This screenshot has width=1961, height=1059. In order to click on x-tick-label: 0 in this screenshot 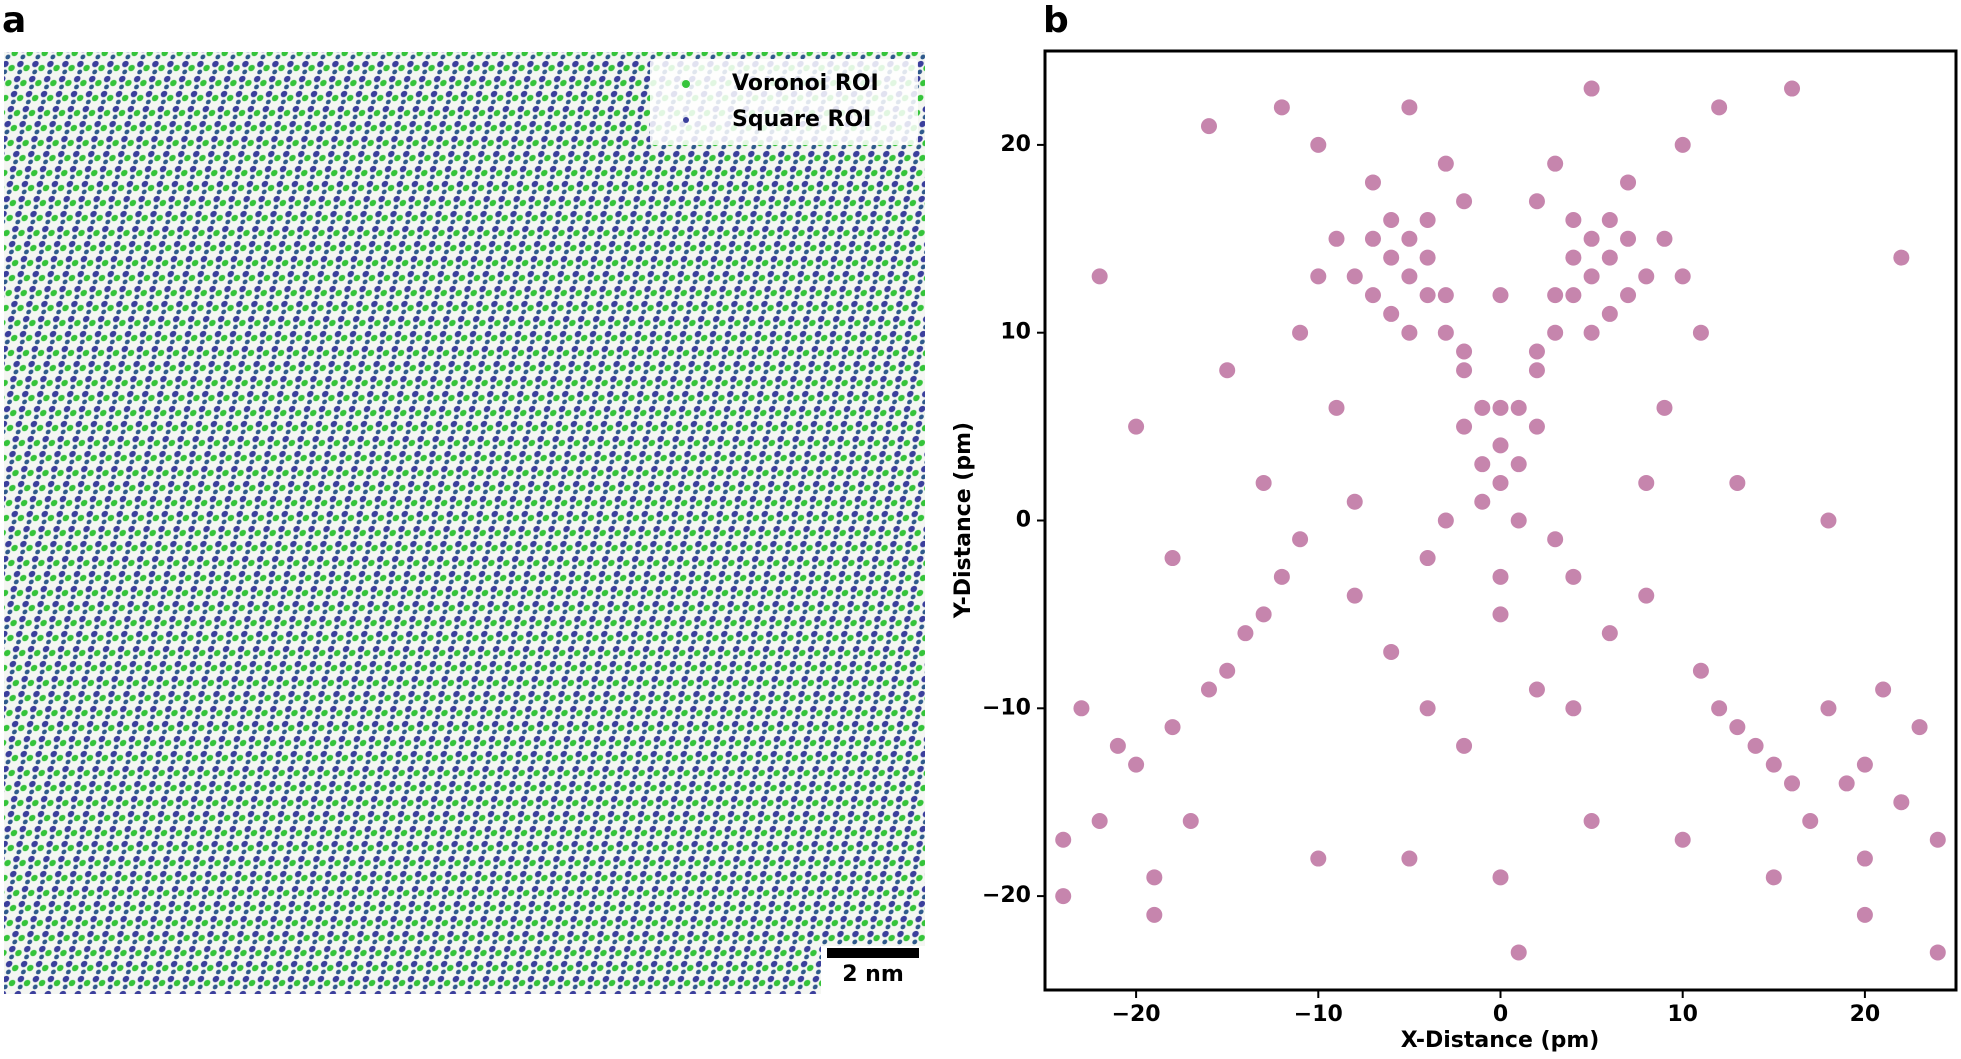, I will do `click(1500, 1014)`.